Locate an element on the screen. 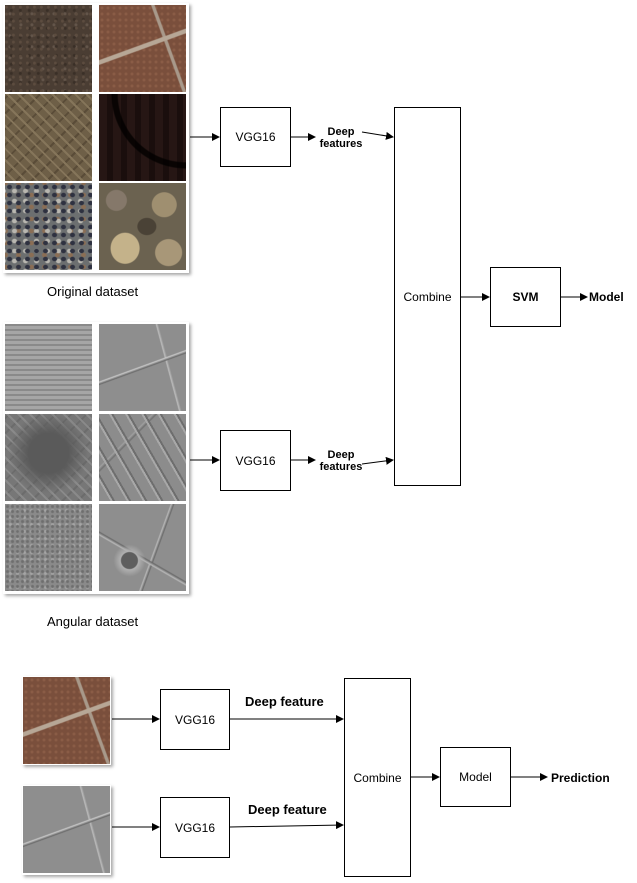  original-dataset-grid is located at coordinates (96, 138).